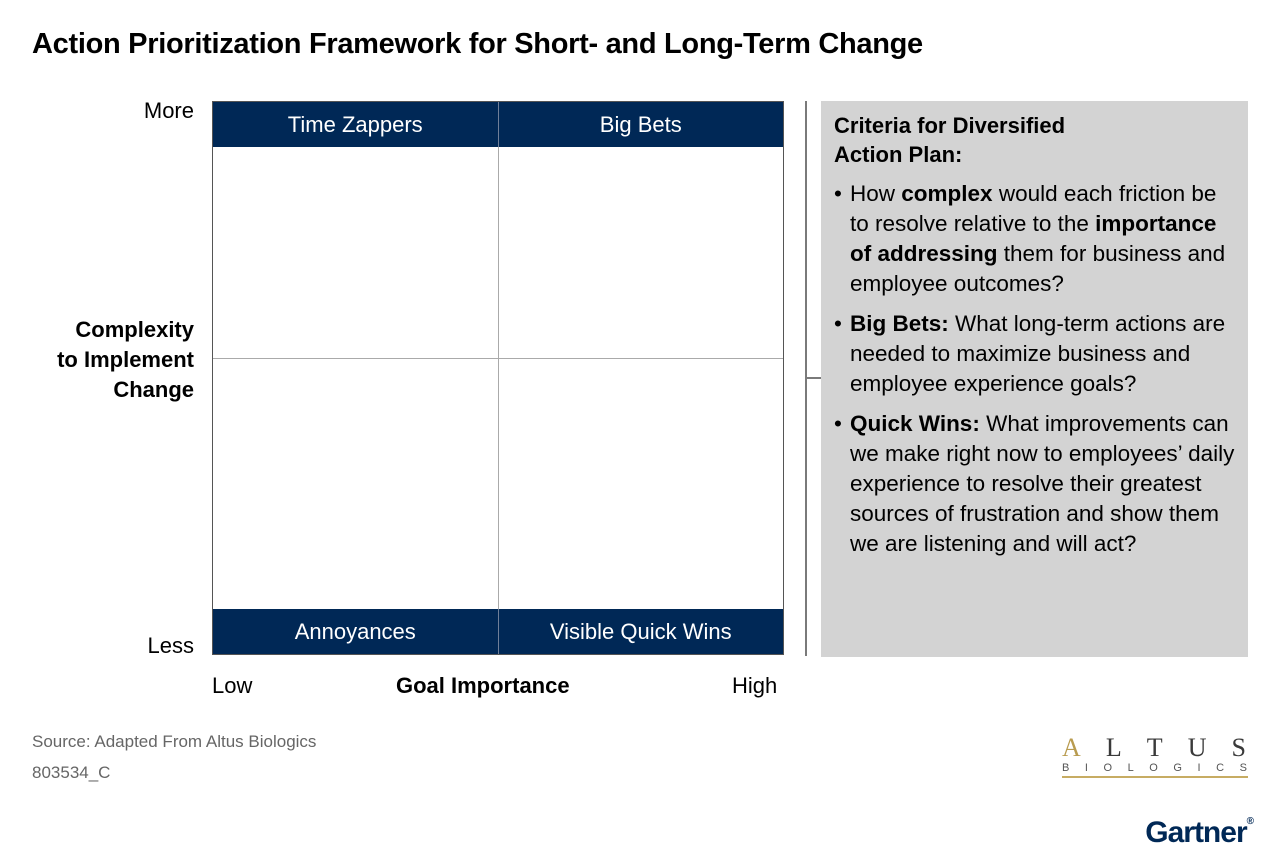 This screenshot has width=1280, height=860. Describe the element at coordinates (1250, 821) in the screenshot. I see `registered-mark: ®` at that location.